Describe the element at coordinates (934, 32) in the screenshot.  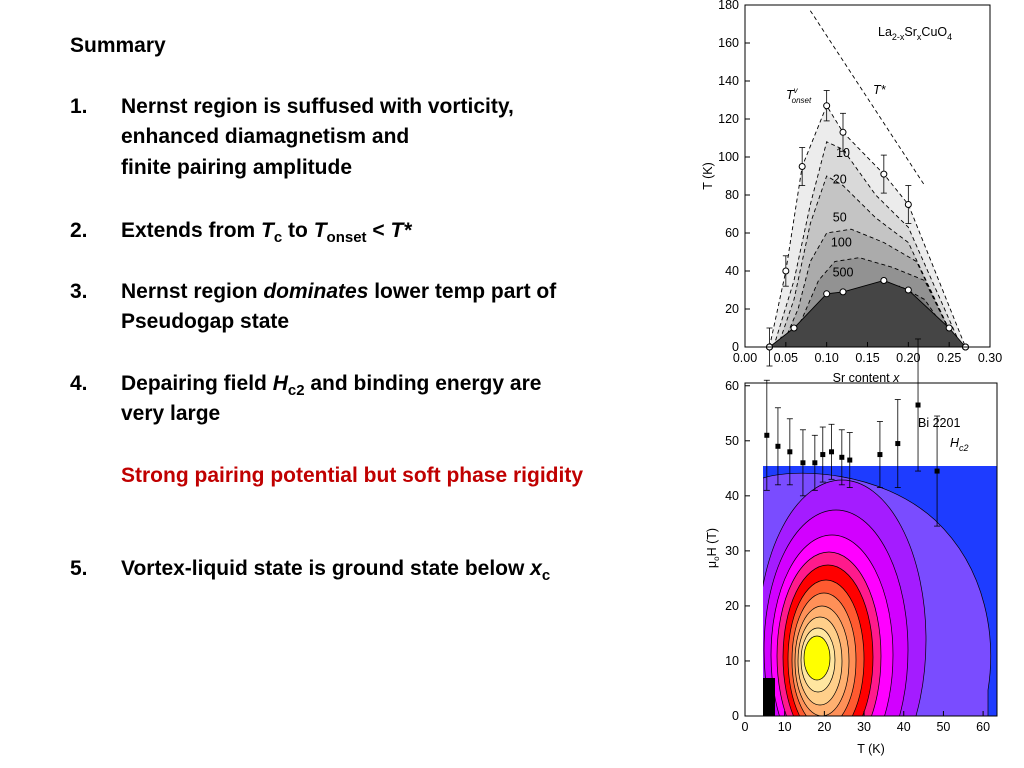
I see `title-part: CuO` at that location.